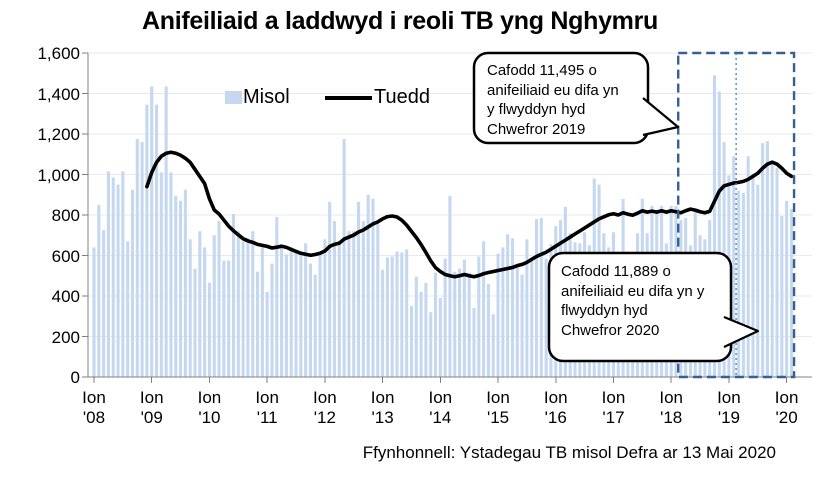  I want to click on callout-2020-bubble, so click(640, 307).